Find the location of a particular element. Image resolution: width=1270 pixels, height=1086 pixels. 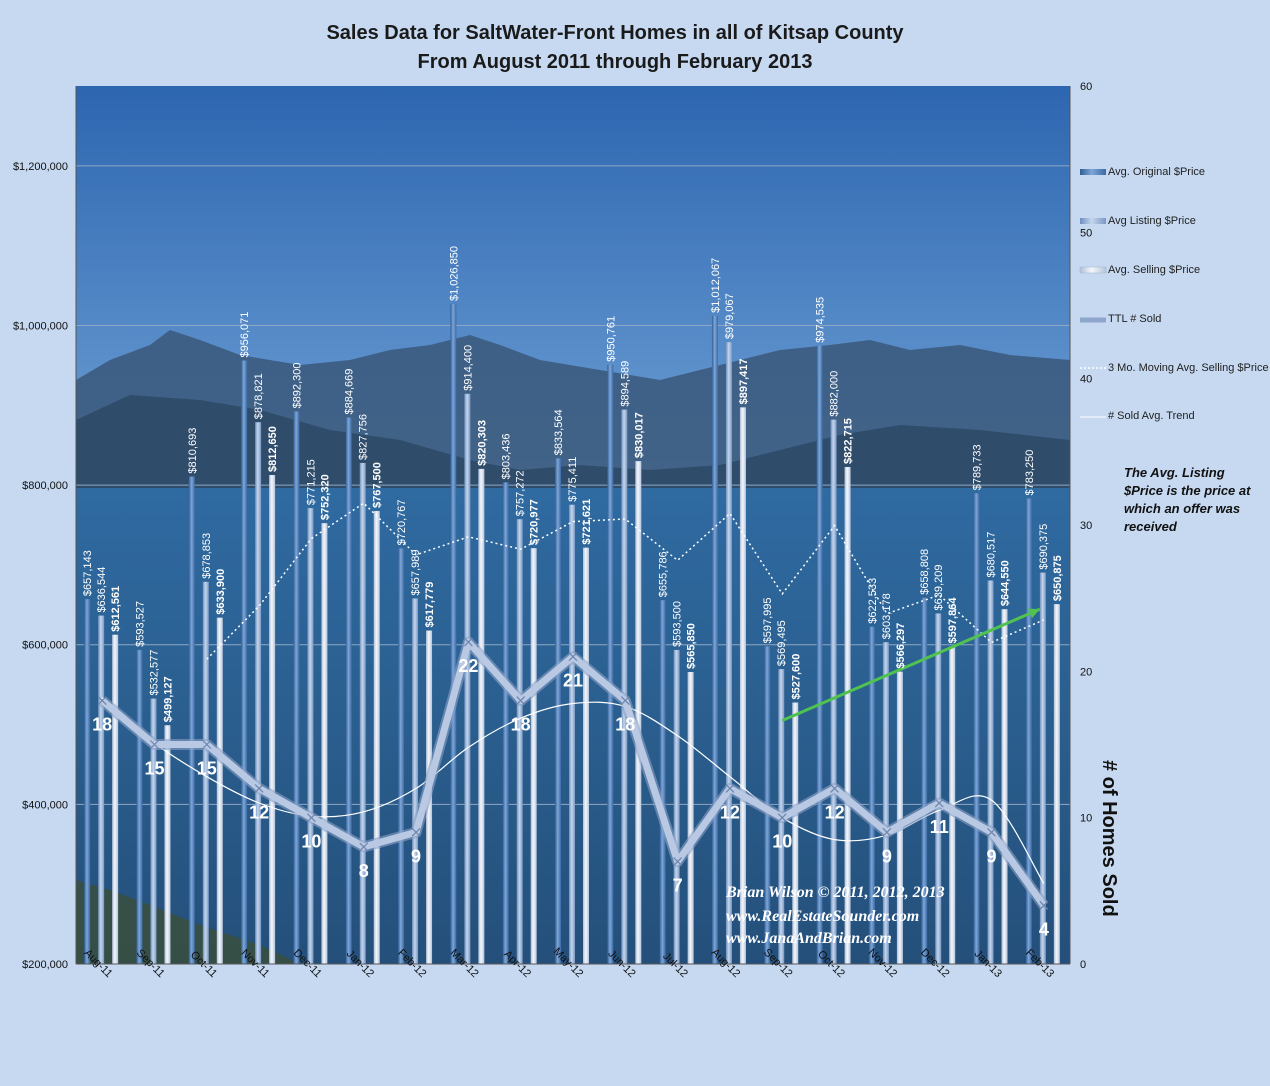

bar-original-price-label: $622,533 is located at coordinates (873, 601).